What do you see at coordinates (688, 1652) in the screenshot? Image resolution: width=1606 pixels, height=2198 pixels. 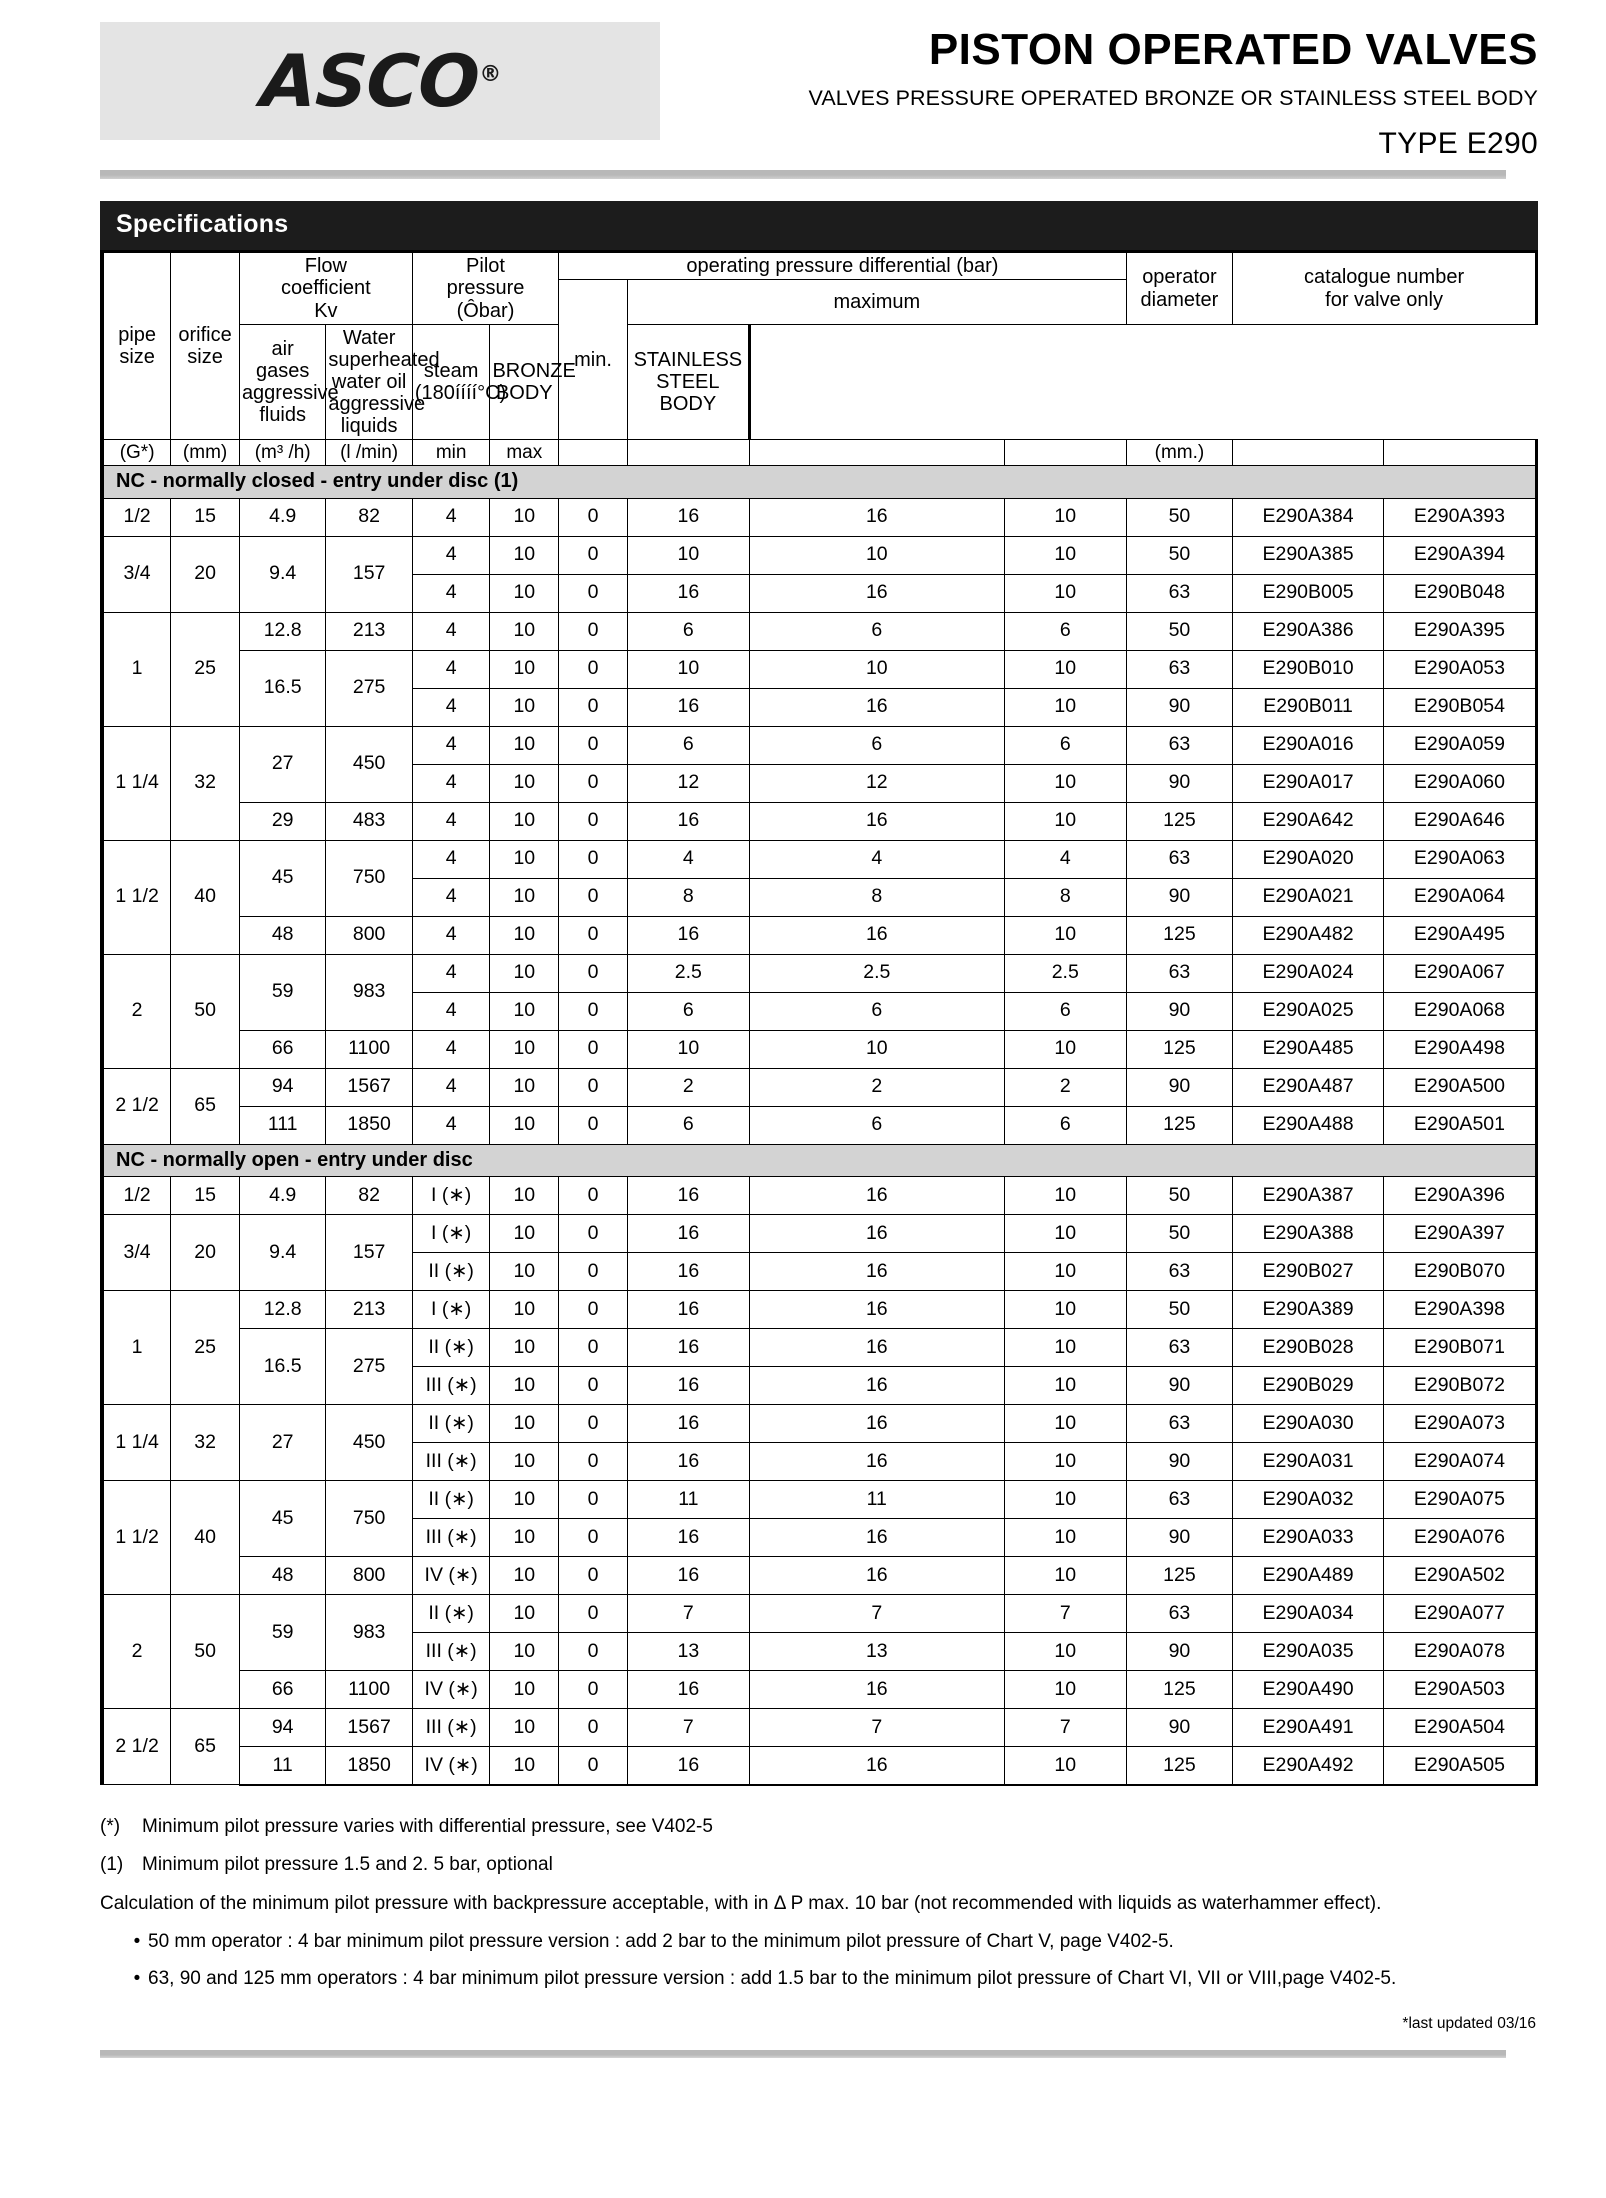 I see `cell-max-air-gases: 13` at bounding box center [688, 1652].